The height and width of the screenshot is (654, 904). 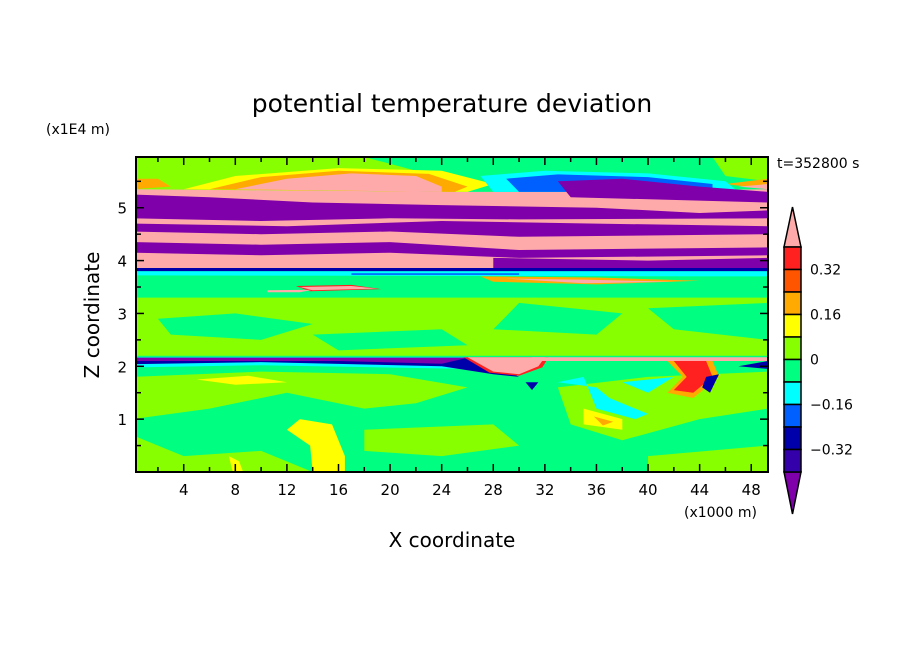 What do you see at coordinates (338, 490) in the screenshot?
I see `x-tick-label: 16` at bounding box center [338, 490].